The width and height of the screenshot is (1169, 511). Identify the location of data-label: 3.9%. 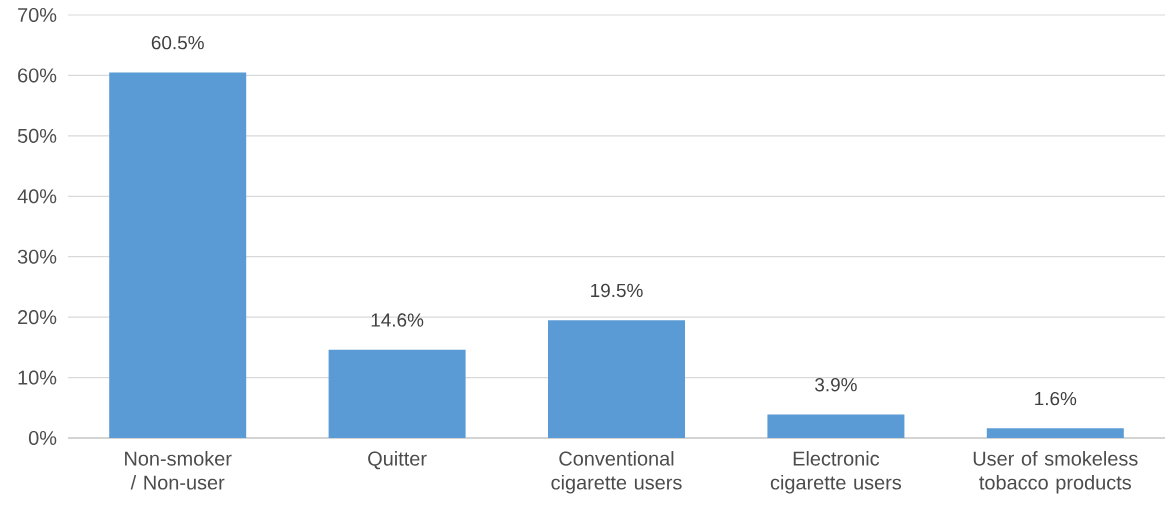
(836, 384).